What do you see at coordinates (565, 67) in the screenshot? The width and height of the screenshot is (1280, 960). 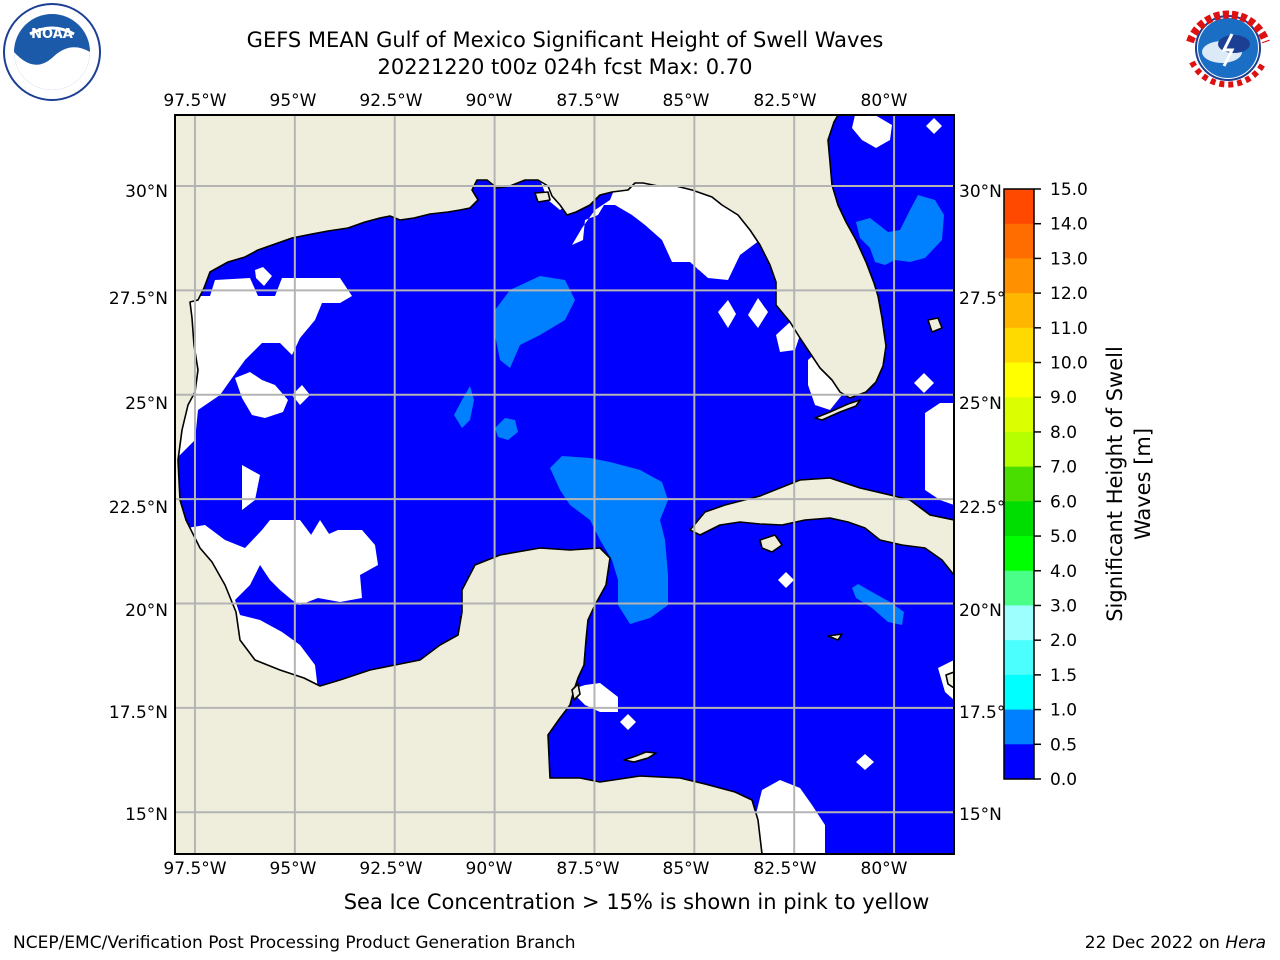 I see `plot-subtitle: 20221220 t00z 024h fcst Max: 0.70` at bounding box center [565, 67].